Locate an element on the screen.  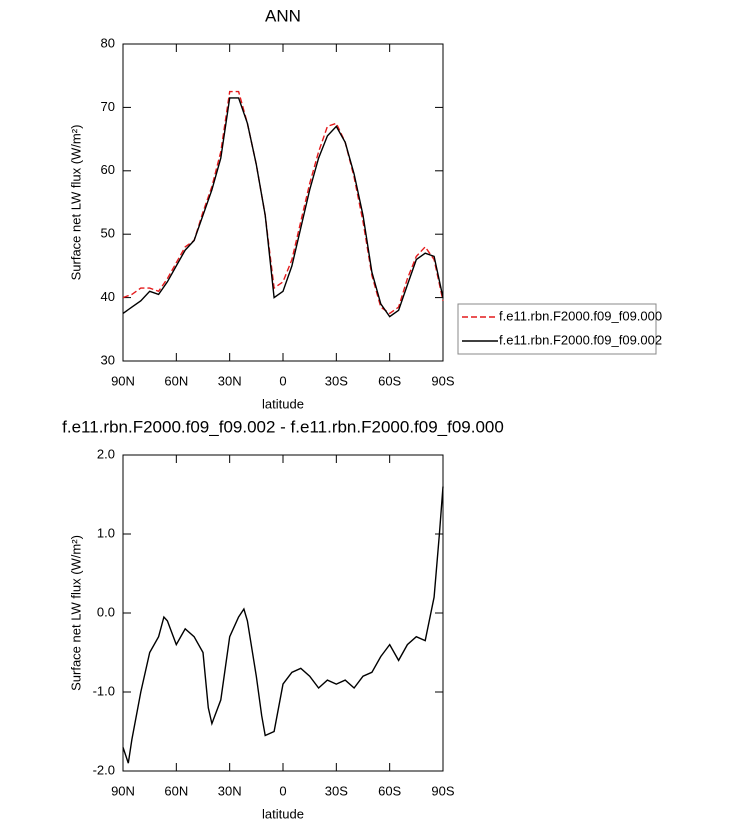
y-tick-label: 30 is located at coordinates (108, 359).